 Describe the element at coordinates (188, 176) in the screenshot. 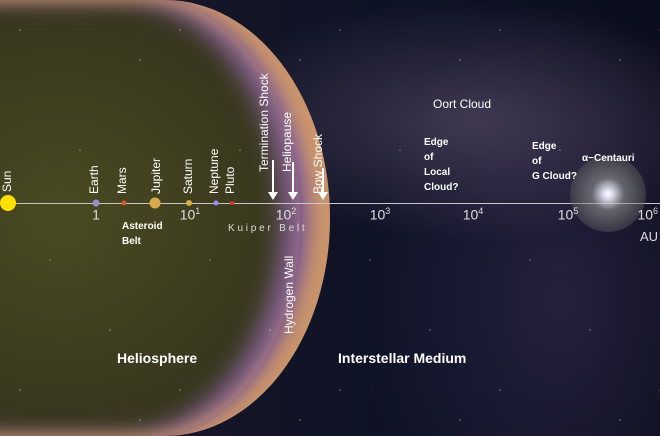

I see `saturn-label: Saturn` at that location.